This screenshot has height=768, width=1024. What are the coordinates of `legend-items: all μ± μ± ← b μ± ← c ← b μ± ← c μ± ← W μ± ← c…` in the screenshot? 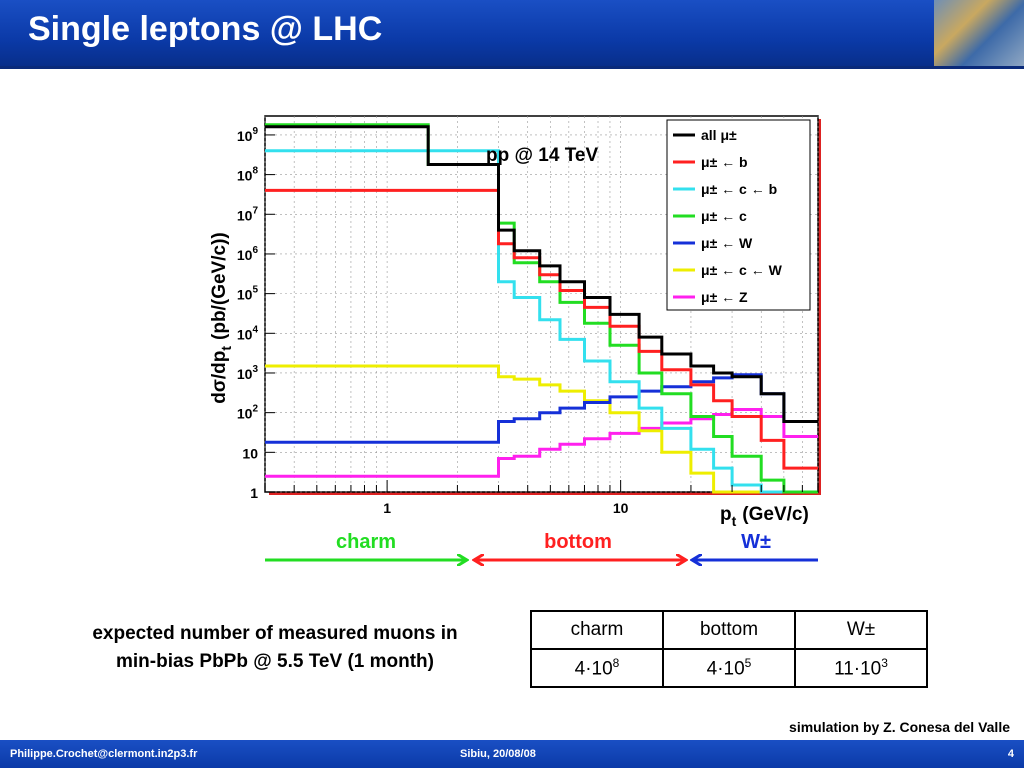 It's located at (728, 216).